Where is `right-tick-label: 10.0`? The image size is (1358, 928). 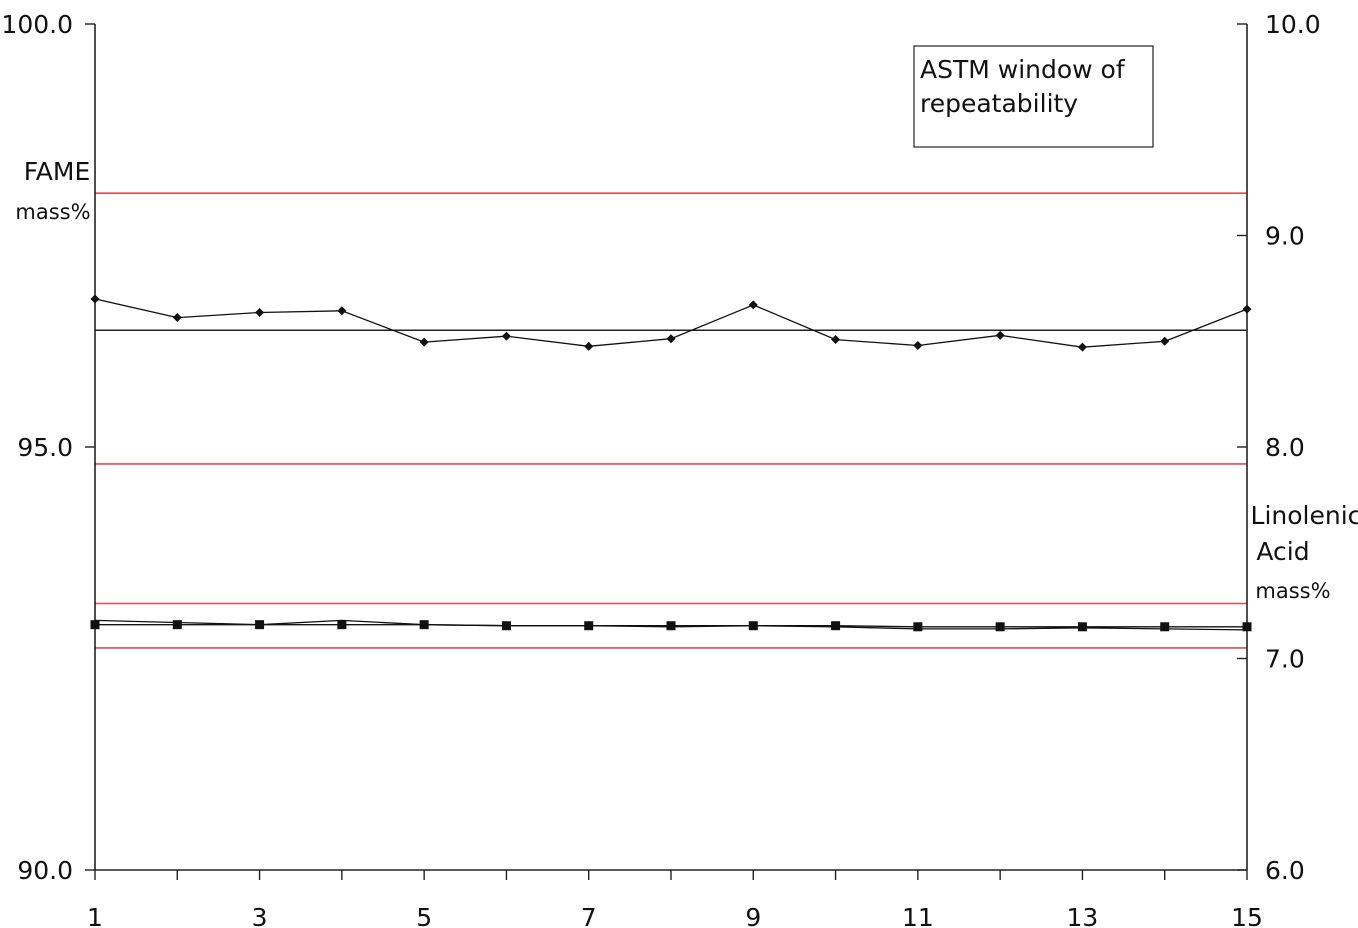 right-tick-label: 10.0 is located at coordinates (1293, 24).